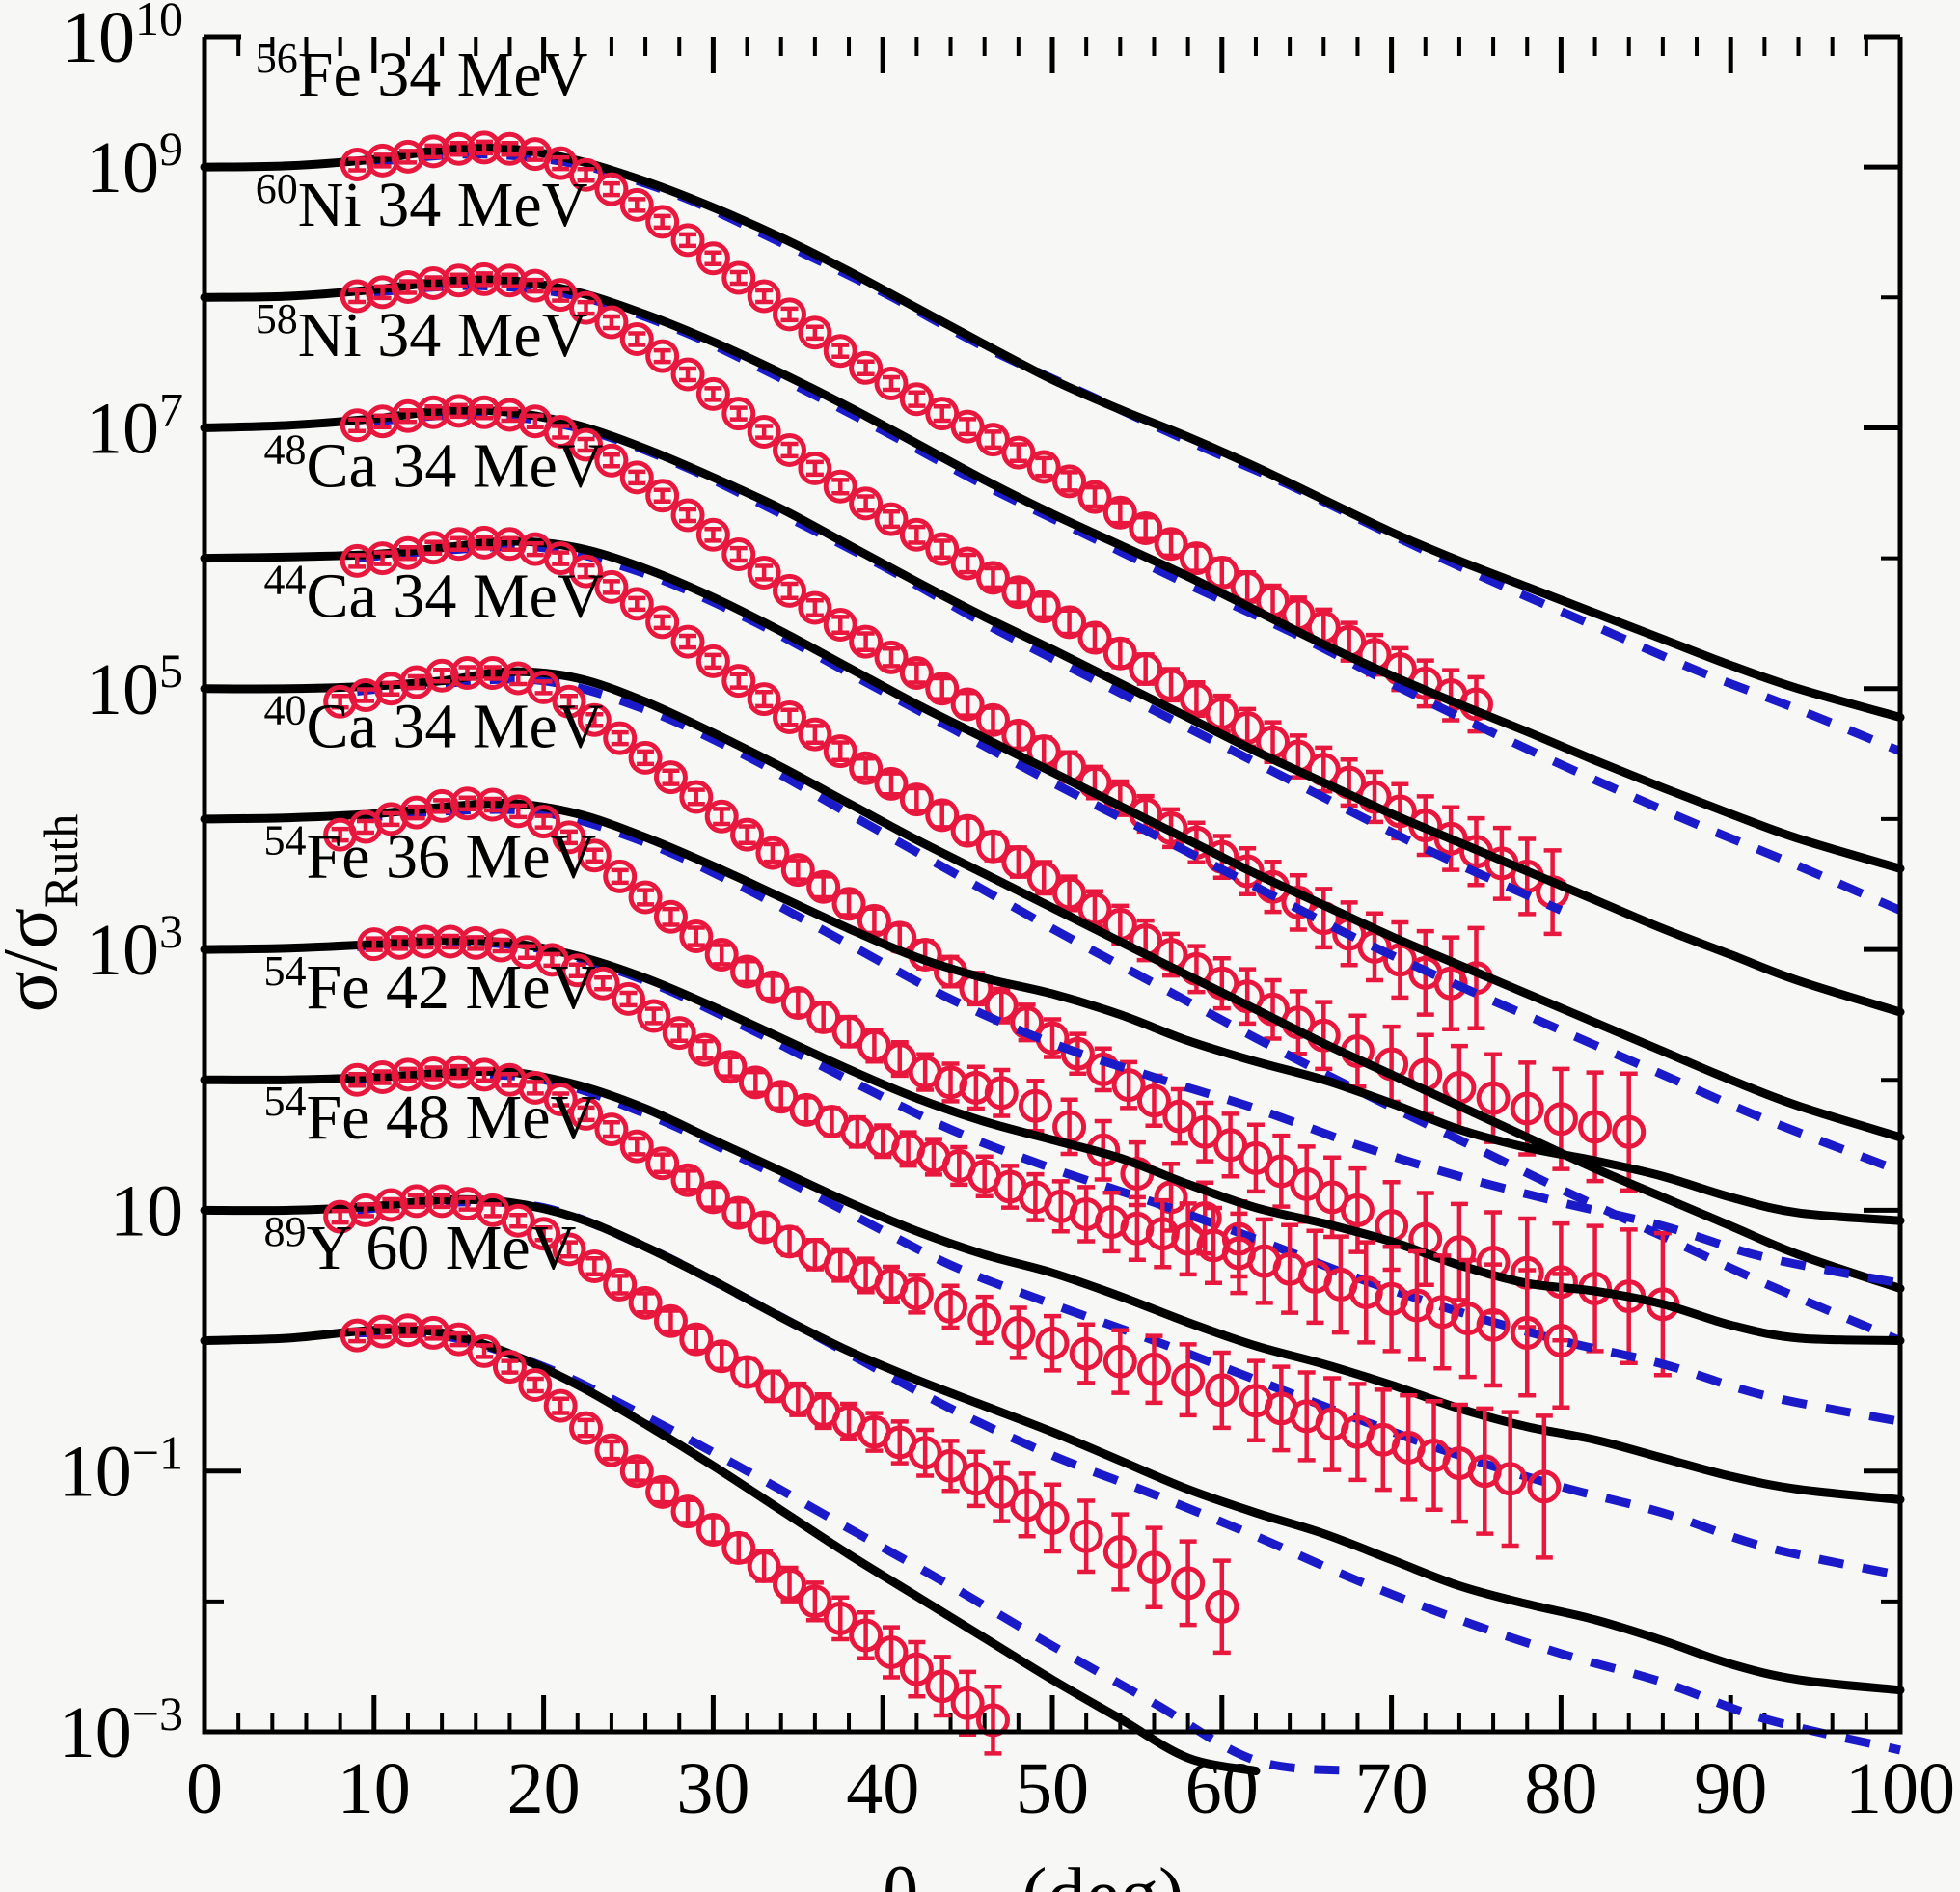  Describe the element at coordinates (1560, 1788) in the screenshot. I see `x-tick-label: 80` at that location.